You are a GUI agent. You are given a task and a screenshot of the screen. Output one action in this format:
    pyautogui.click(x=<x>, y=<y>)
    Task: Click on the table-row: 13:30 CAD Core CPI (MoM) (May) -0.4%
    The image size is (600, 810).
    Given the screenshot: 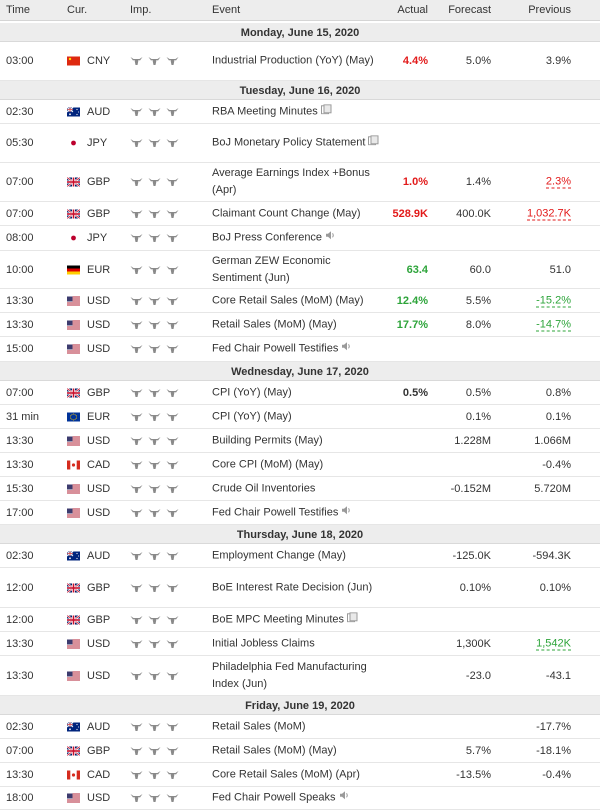 What is the action you would take?
    pyautogui.click(x=300, y=465)
    